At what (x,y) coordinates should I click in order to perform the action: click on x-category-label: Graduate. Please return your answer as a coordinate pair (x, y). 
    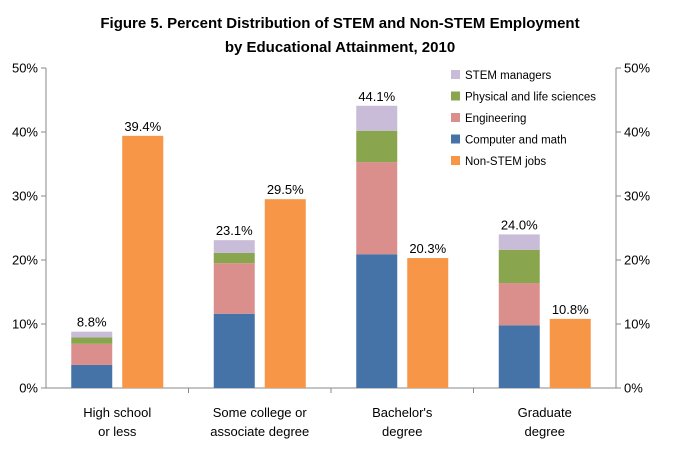
    Looking at the image, I should click on (545, 412).